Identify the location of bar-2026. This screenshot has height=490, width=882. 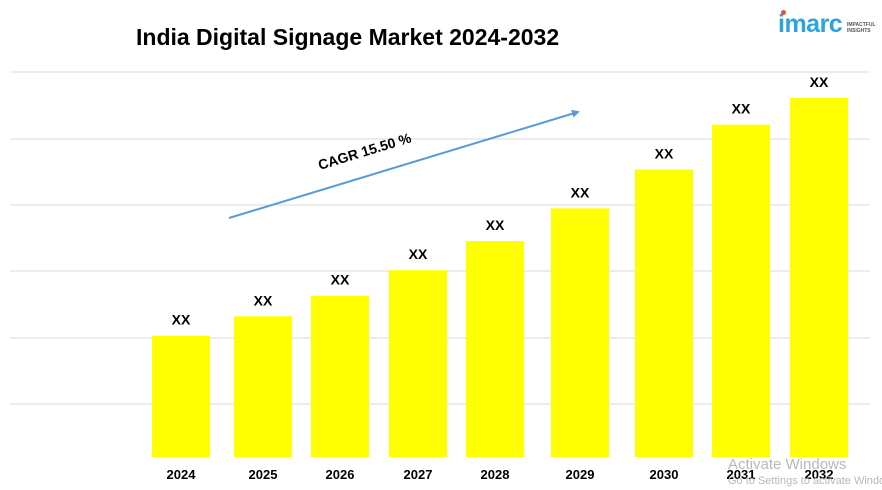
(340, 376).